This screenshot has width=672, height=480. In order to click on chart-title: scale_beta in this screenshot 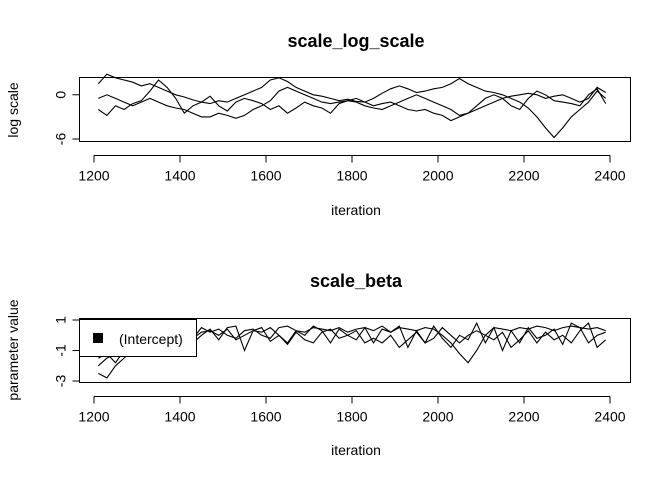, I will do `click(356, 281)`.